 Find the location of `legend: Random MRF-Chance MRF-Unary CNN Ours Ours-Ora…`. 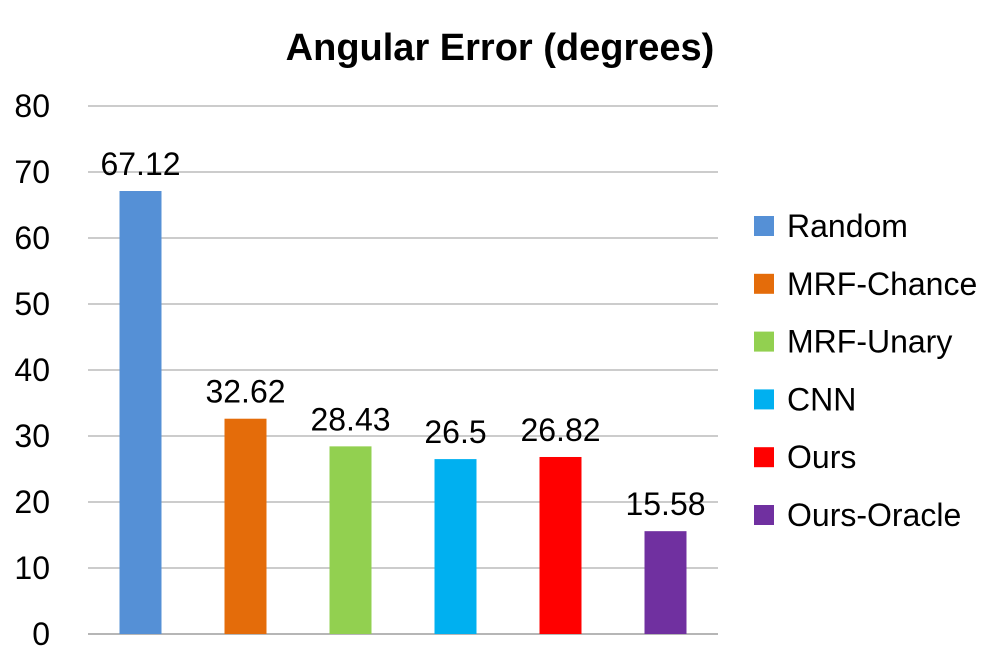

legend: Random MRF-Chance MRF-Unary CNN Ours Ours-Ora… is located at coordinates (865, 370).